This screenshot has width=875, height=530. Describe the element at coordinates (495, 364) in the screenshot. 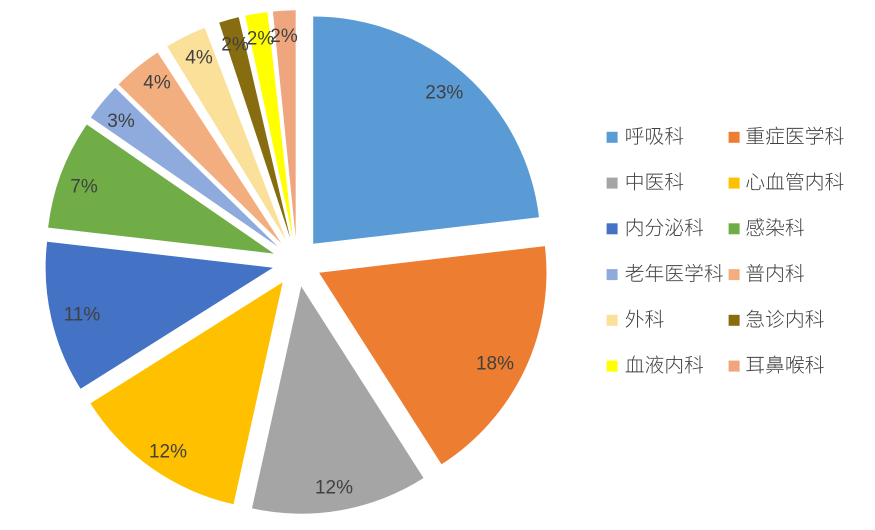

I see `svg-text: 18%` at that location.